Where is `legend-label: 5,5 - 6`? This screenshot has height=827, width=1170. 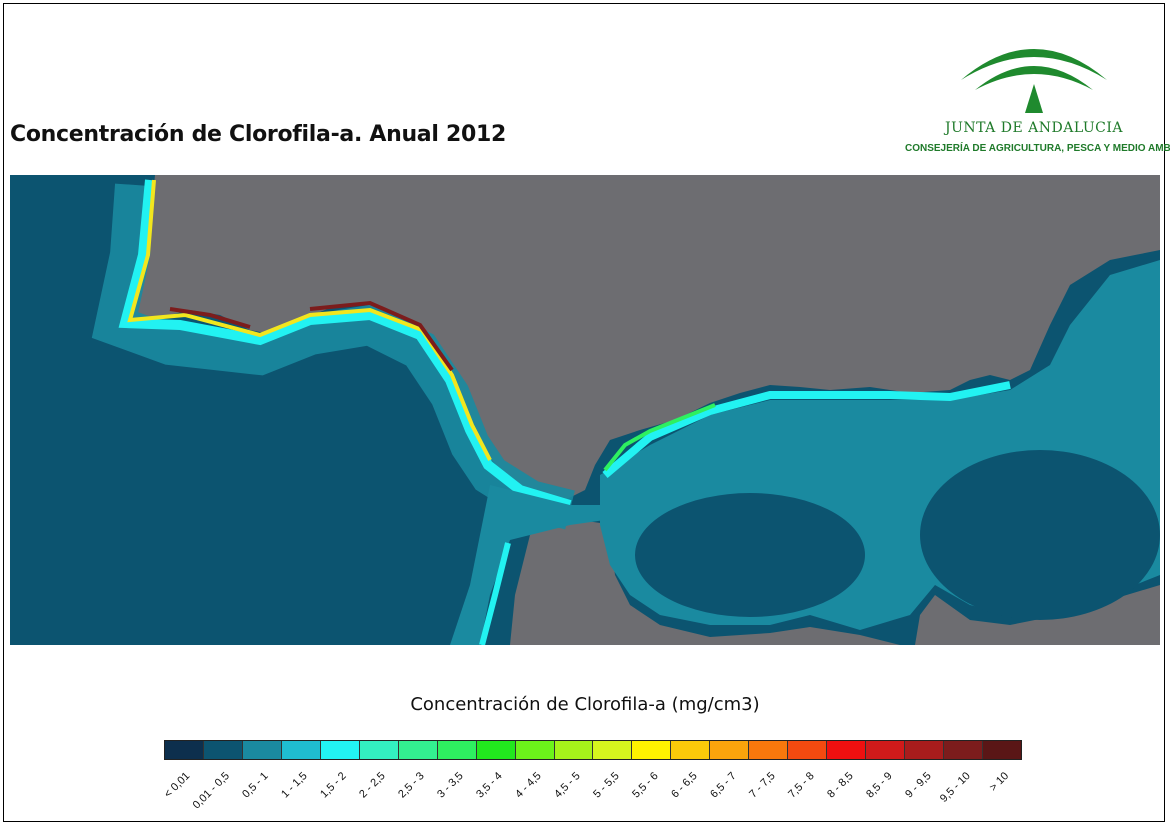 legend-label: 5,5 - 6 is located at coordinates (645, 785).